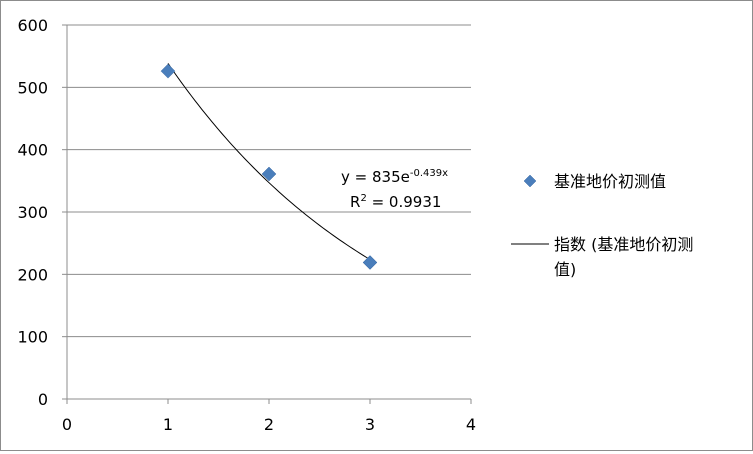 This screenshot has width=753, height=454. I want to click on y-tick-label-600: 600, so click(32, 25).